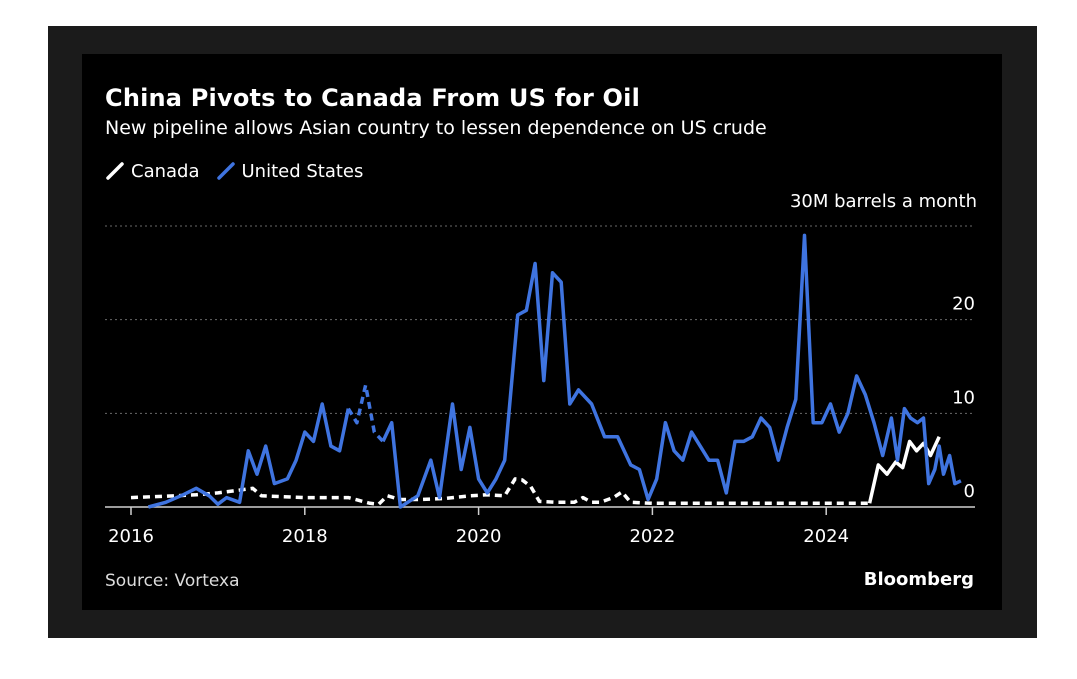 Image resolution: width=1077 pixels, height=679 pixels. I want to click on legend-item-canada: Canada, so click(152, 171).